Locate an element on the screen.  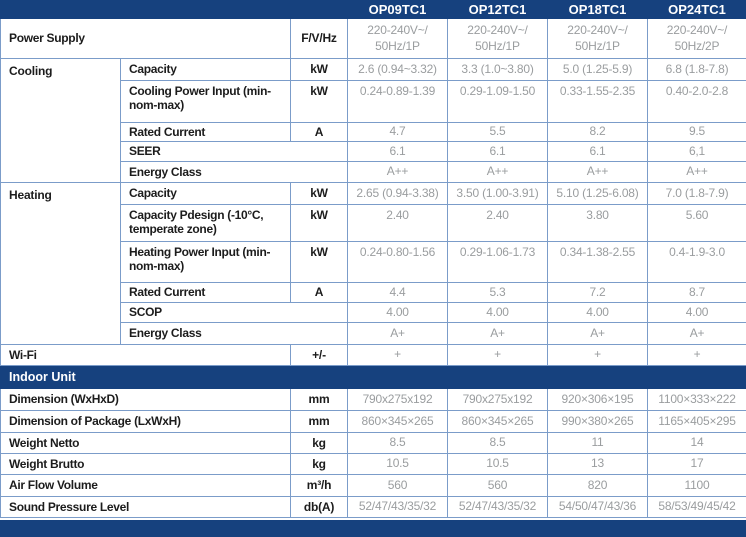
value-weight-brutto-op12tc1: 10.5 is located at coordinates (497, 464).